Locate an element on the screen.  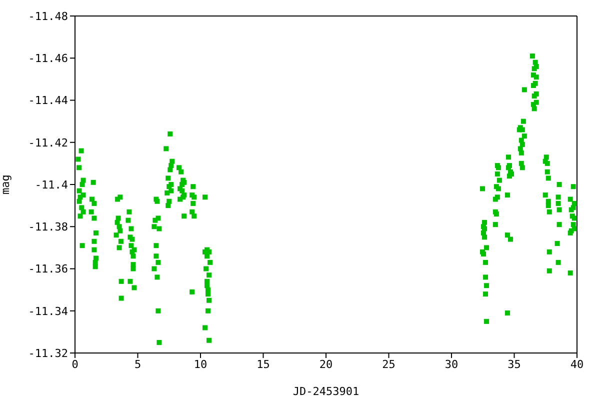
y-tick-label: -11.32 is located at coordinates (48, 353).